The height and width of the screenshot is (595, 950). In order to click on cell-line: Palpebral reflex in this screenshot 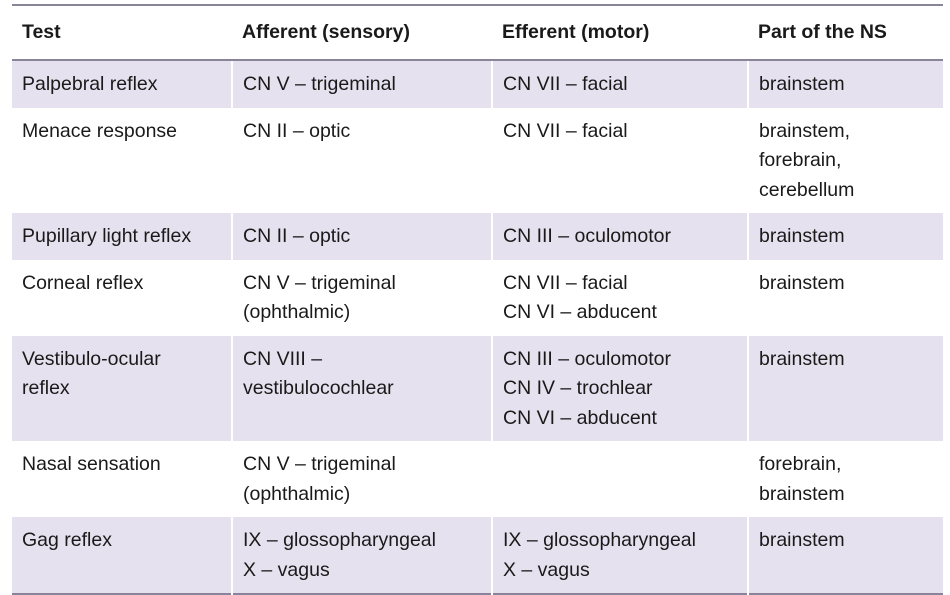, I will do `click(90, 84)`.